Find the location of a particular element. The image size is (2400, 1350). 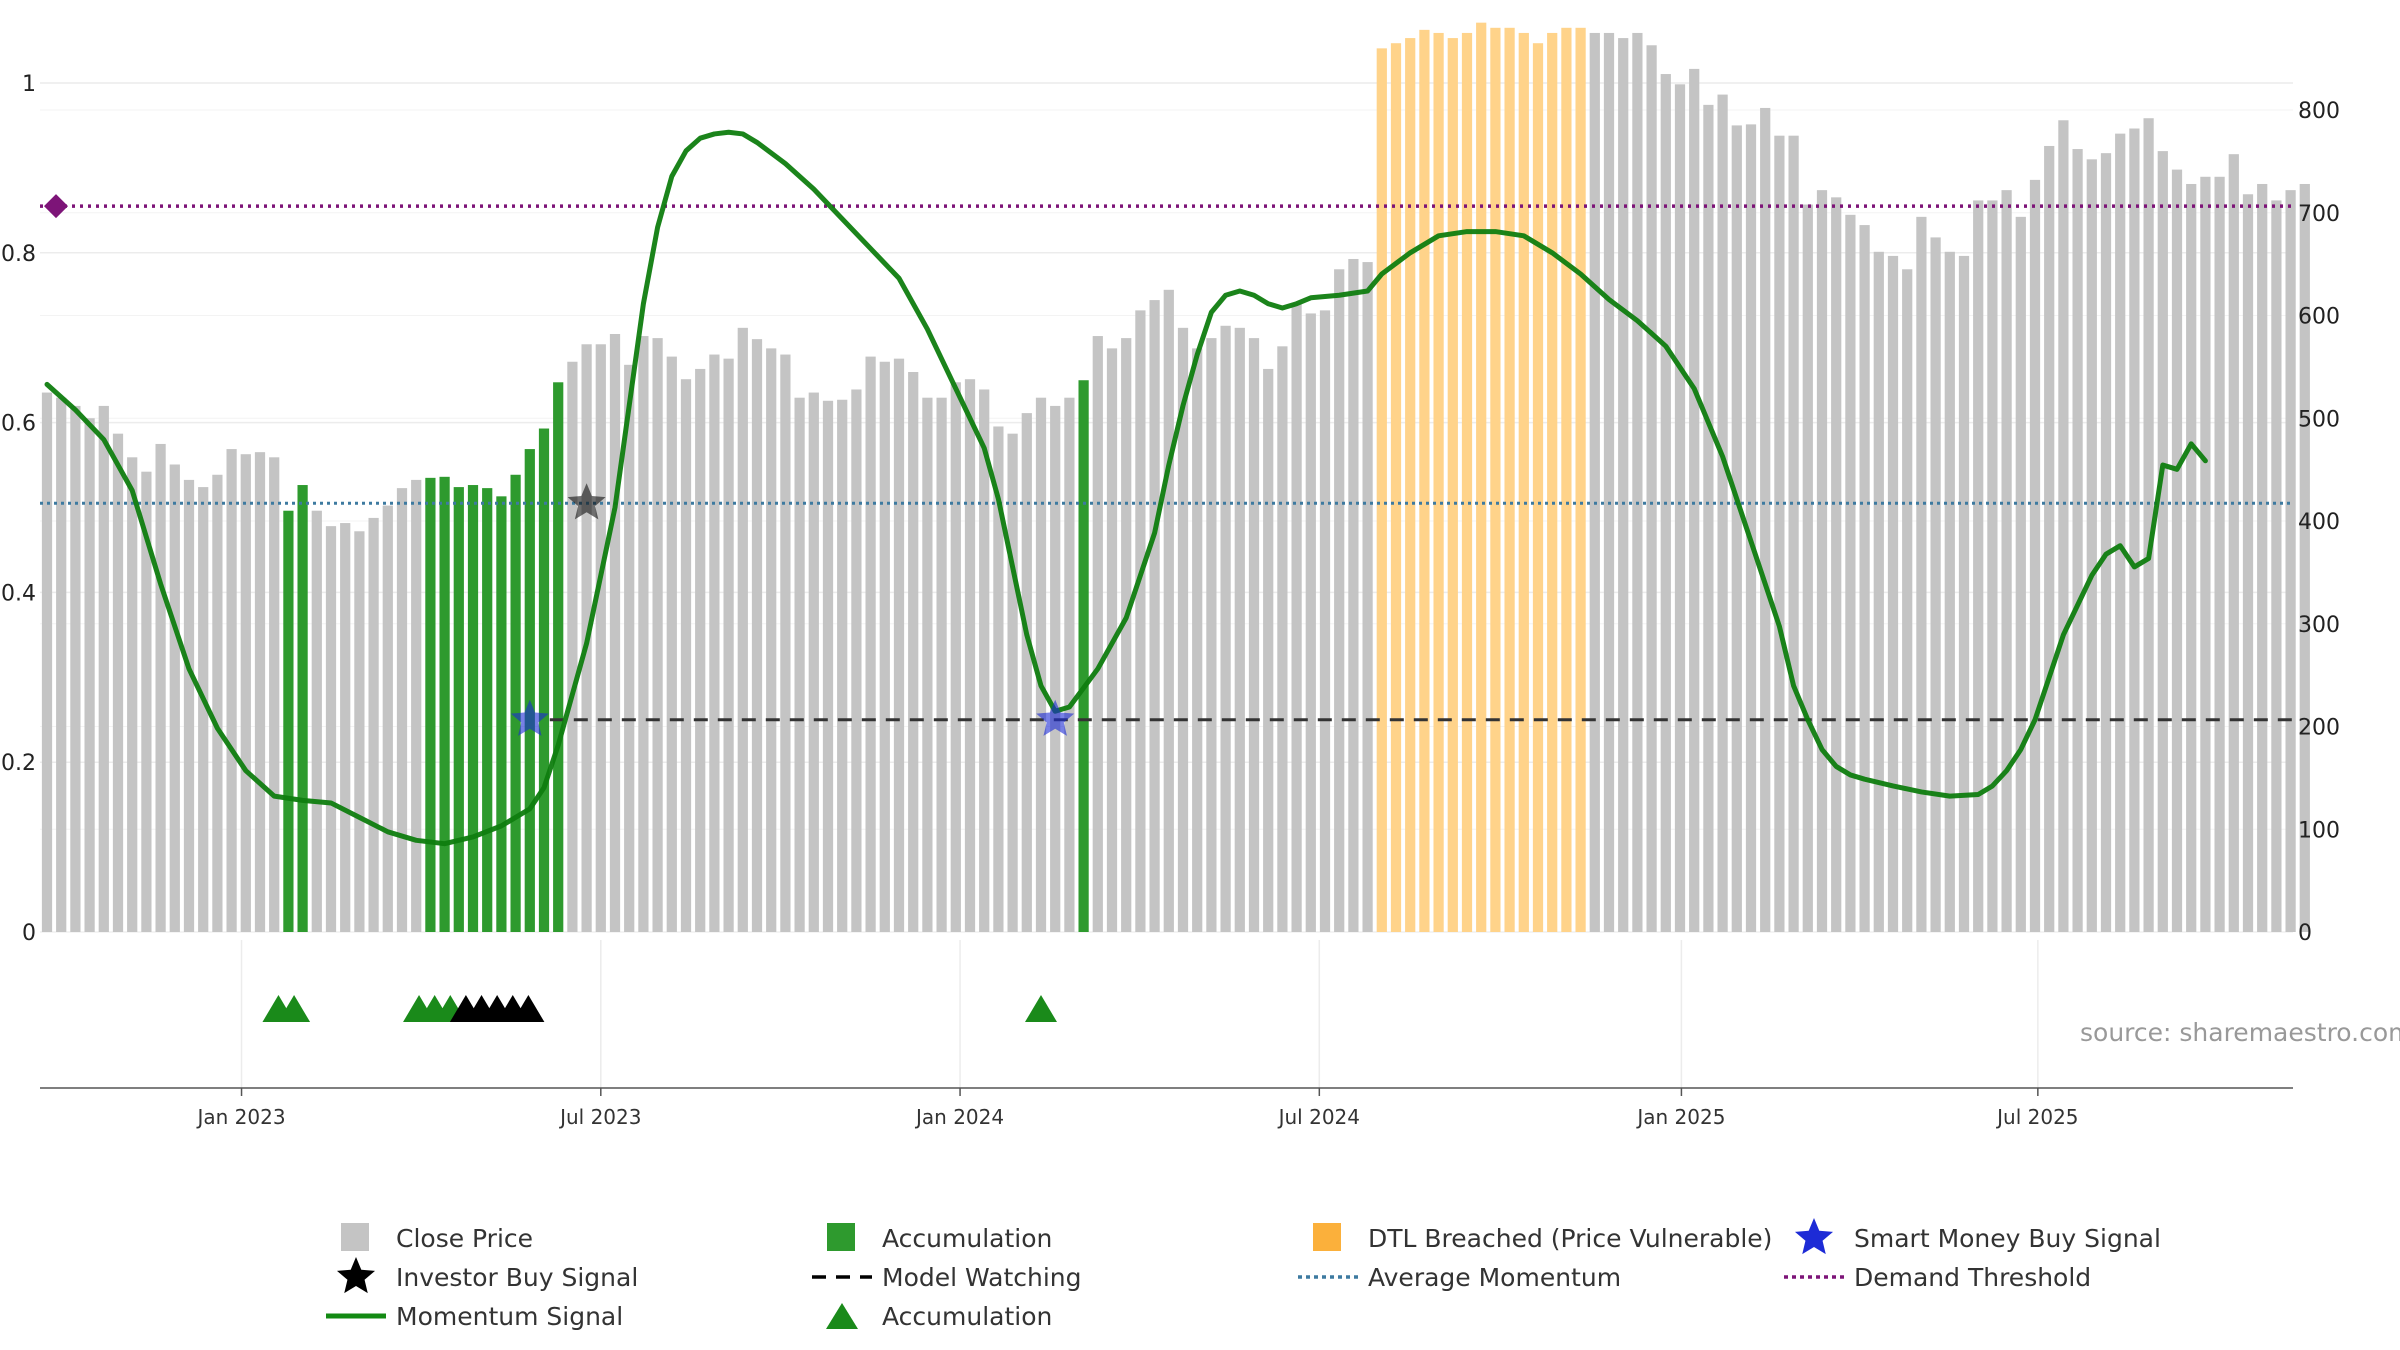

legend-item: Accumulation is located at coordinates (939, 1316).